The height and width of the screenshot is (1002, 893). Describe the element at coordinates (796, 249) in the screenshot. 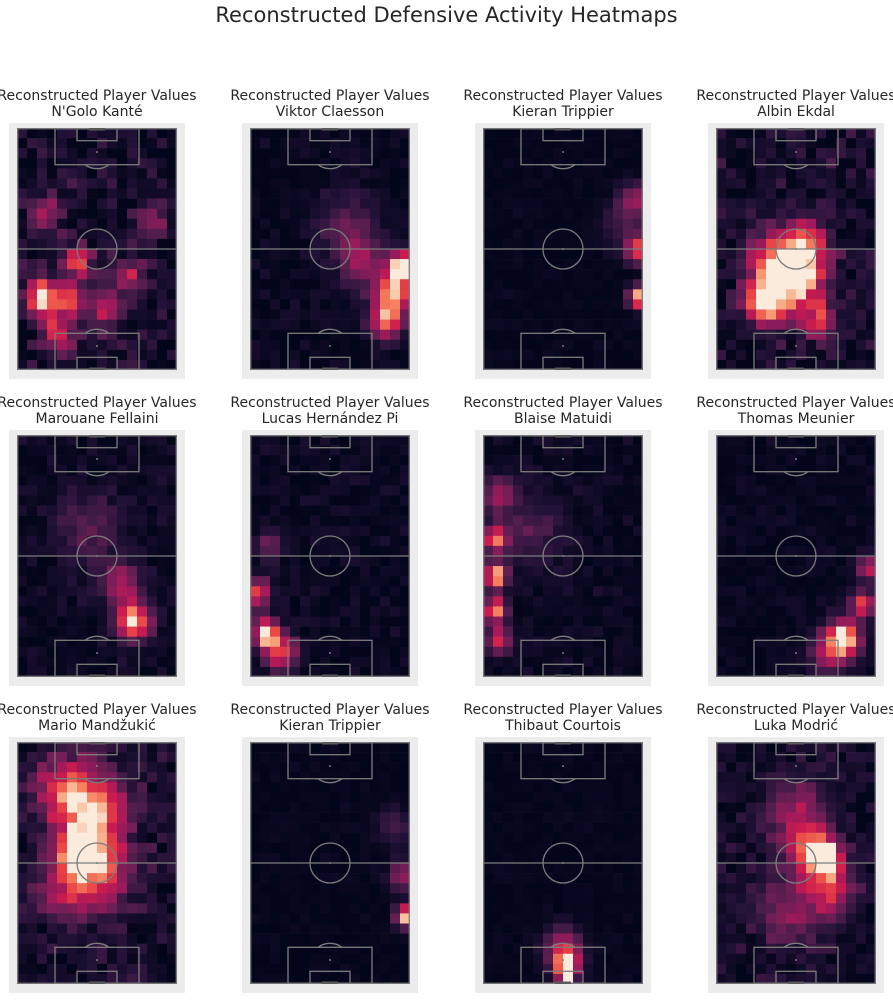

I see `center-circle` at that location.